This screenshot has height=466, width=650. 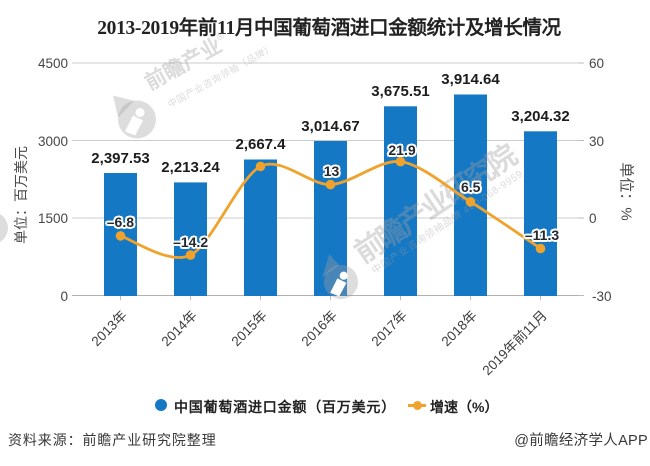 I want to click on svg-text: 前瞻产业研究院, so click(x=435, y=203).